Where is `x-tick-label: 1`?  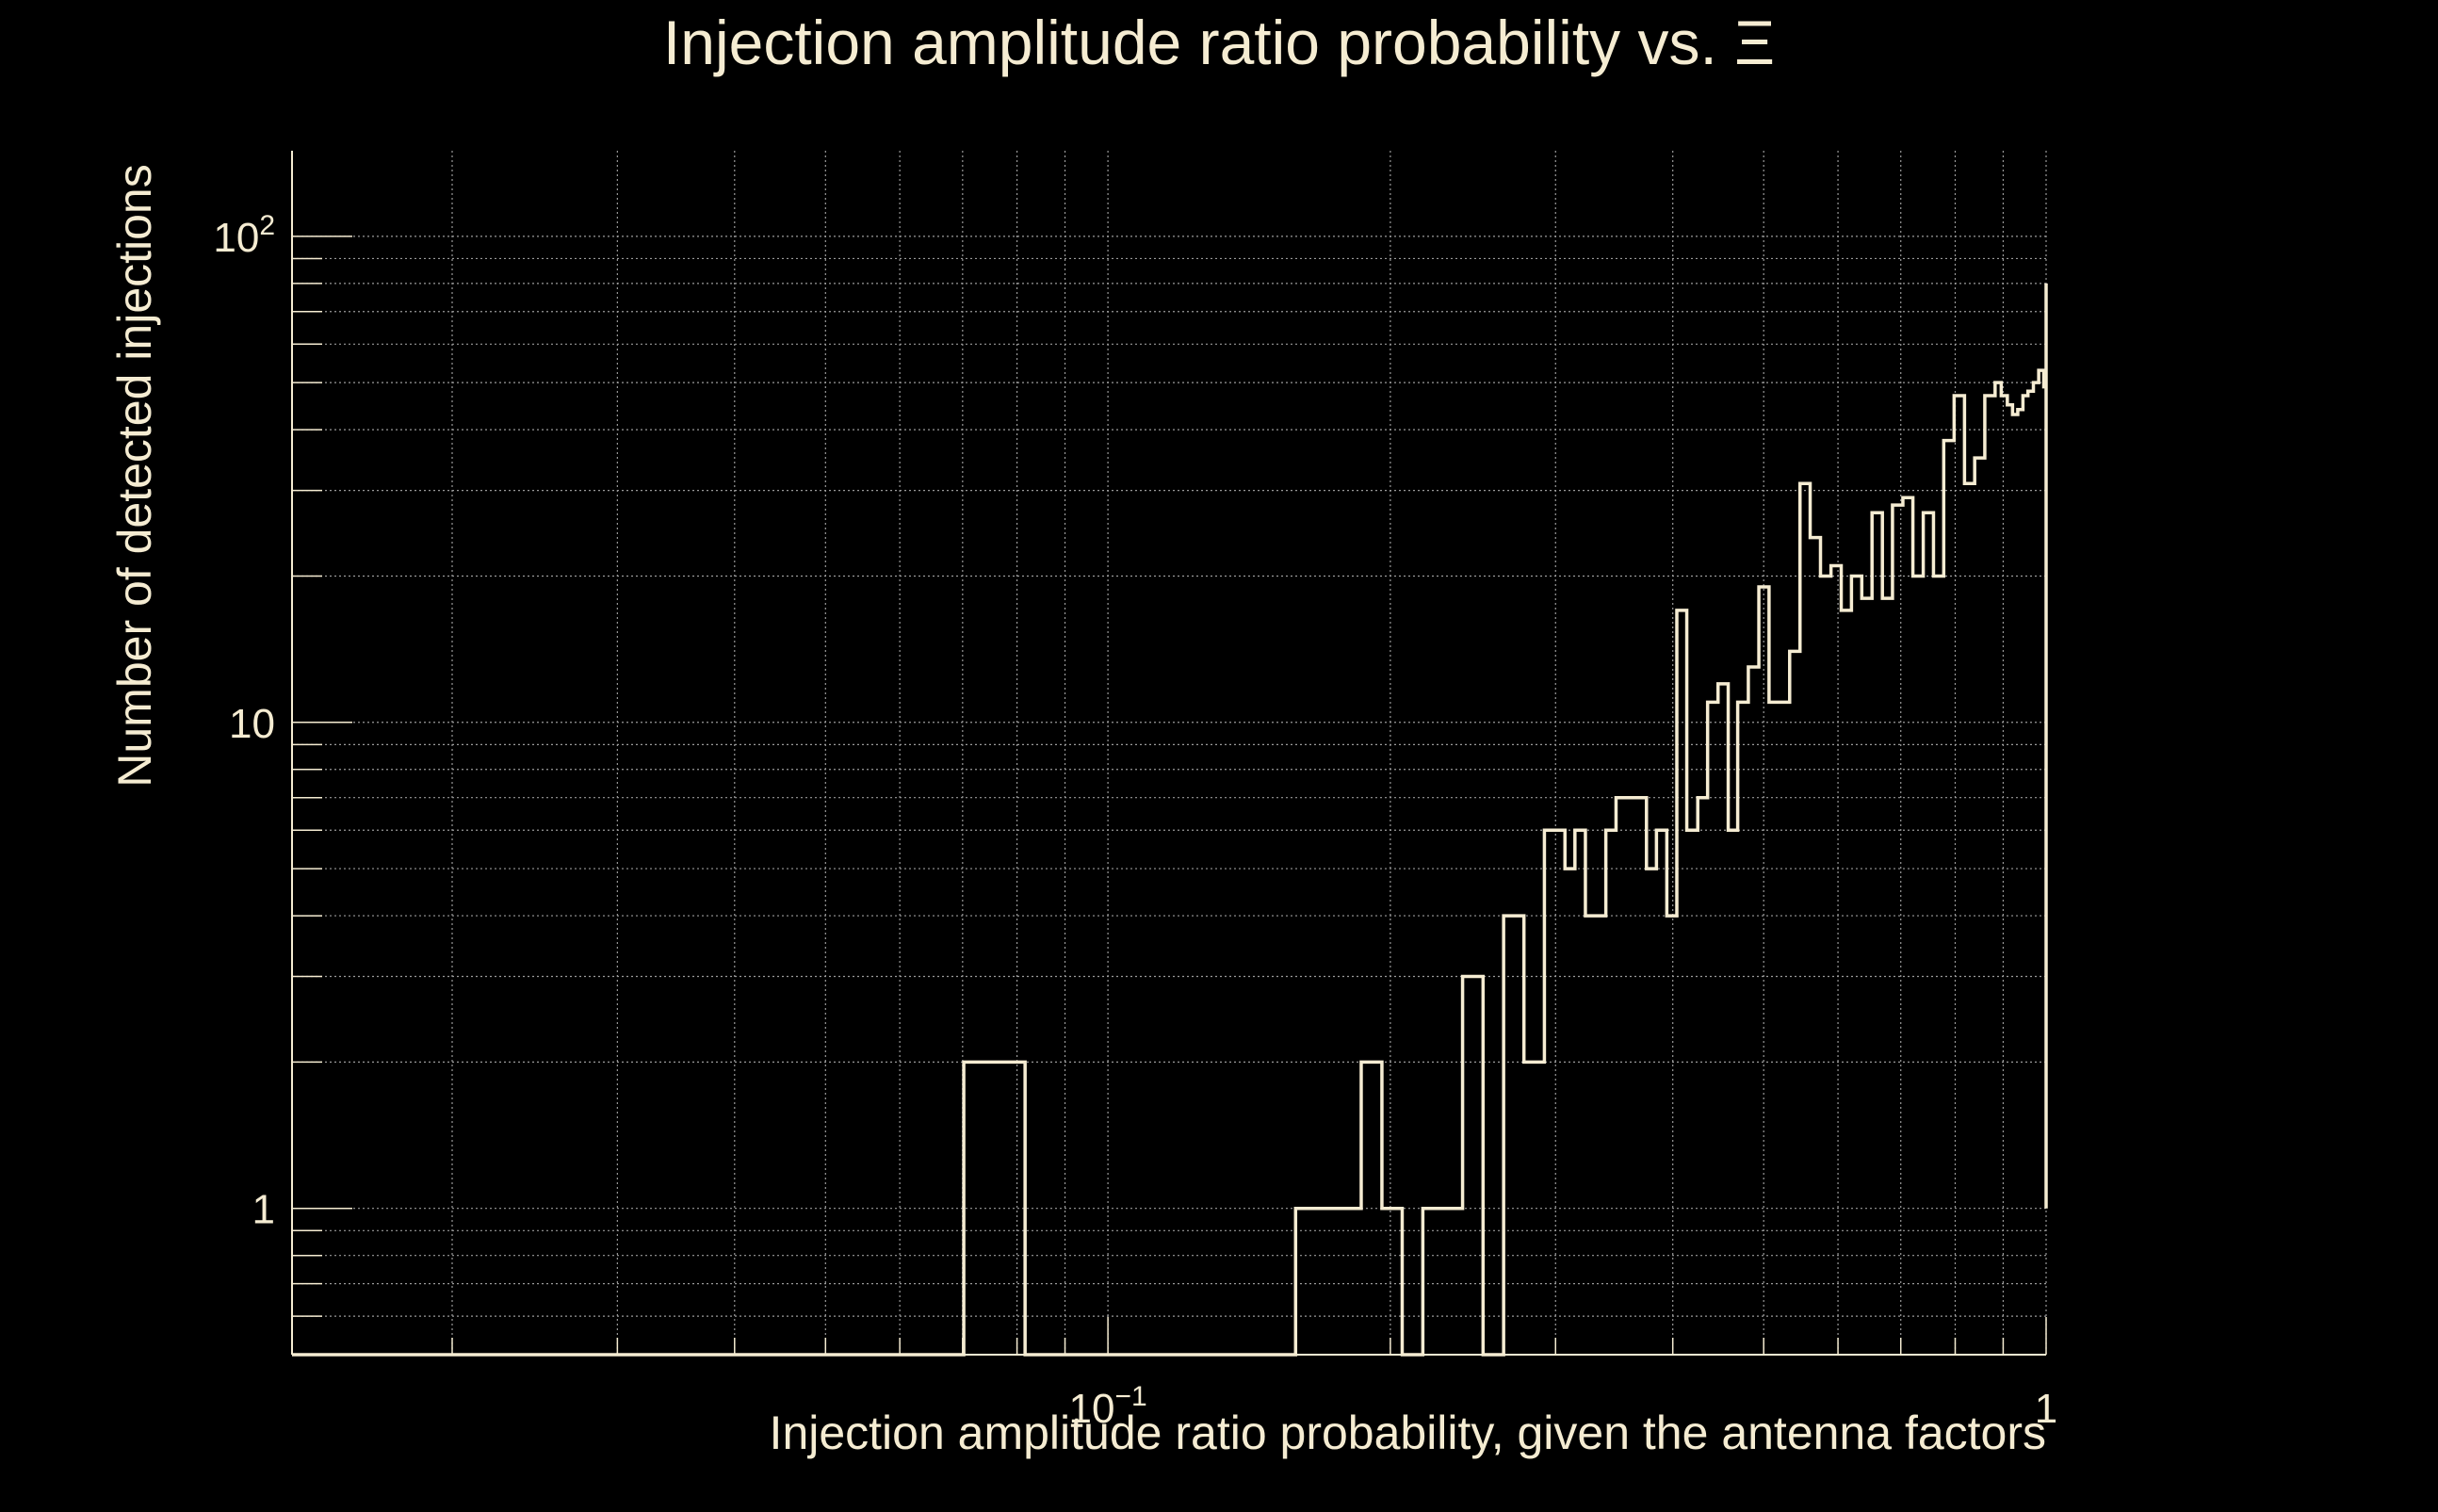 x-tick-label: 1 is located at coordinates (2046, 1409).